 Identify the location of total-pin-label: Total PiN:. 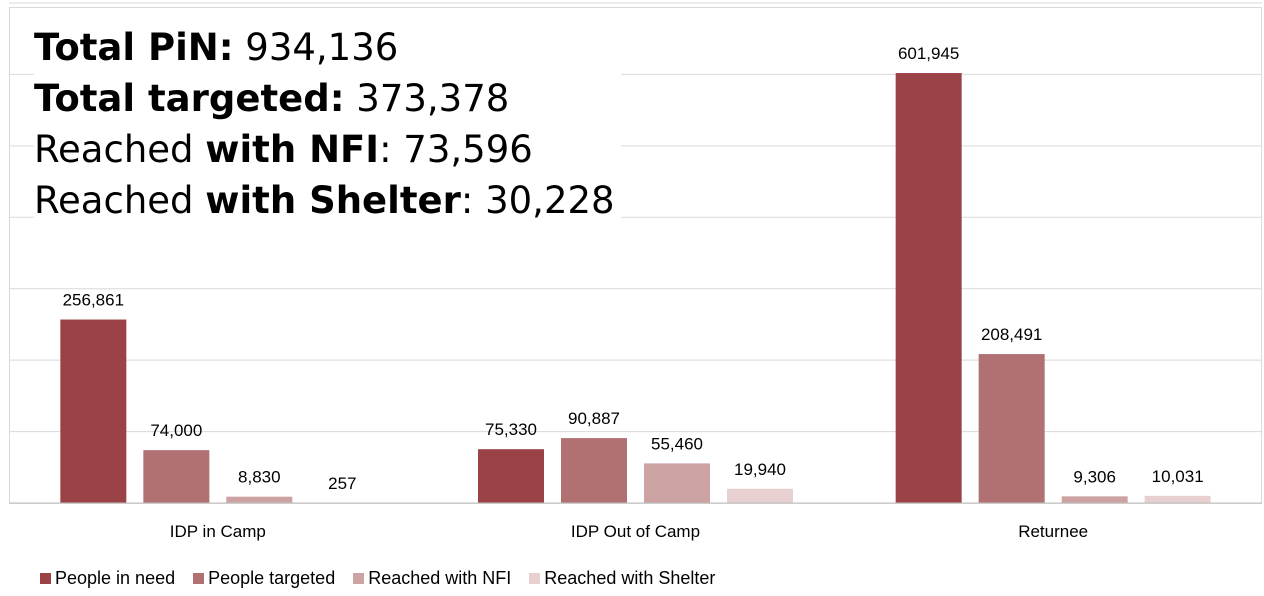
(134, 47).